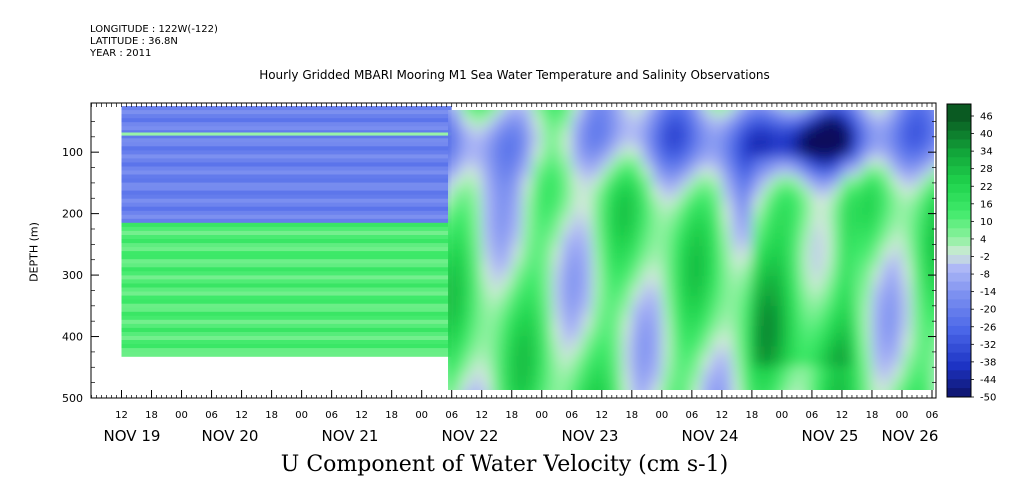 The height and width of the screenshot is (504, 1009). I want to click on x-date-label: NOV 24, so click(710, 436).